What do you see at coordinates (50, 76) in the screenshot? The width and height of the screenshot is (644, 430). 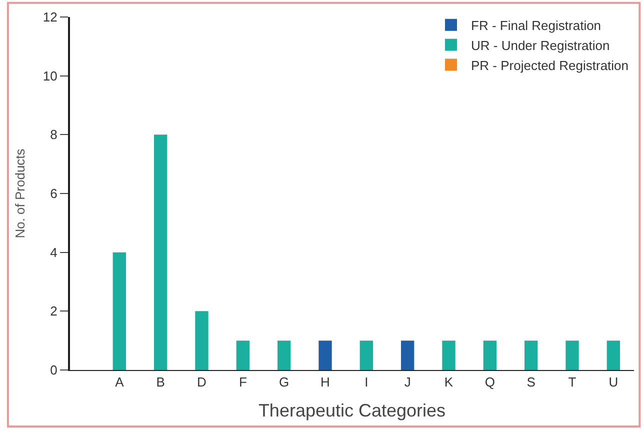 I see `y-tick-label: 10` at bounding box center [50, 76].